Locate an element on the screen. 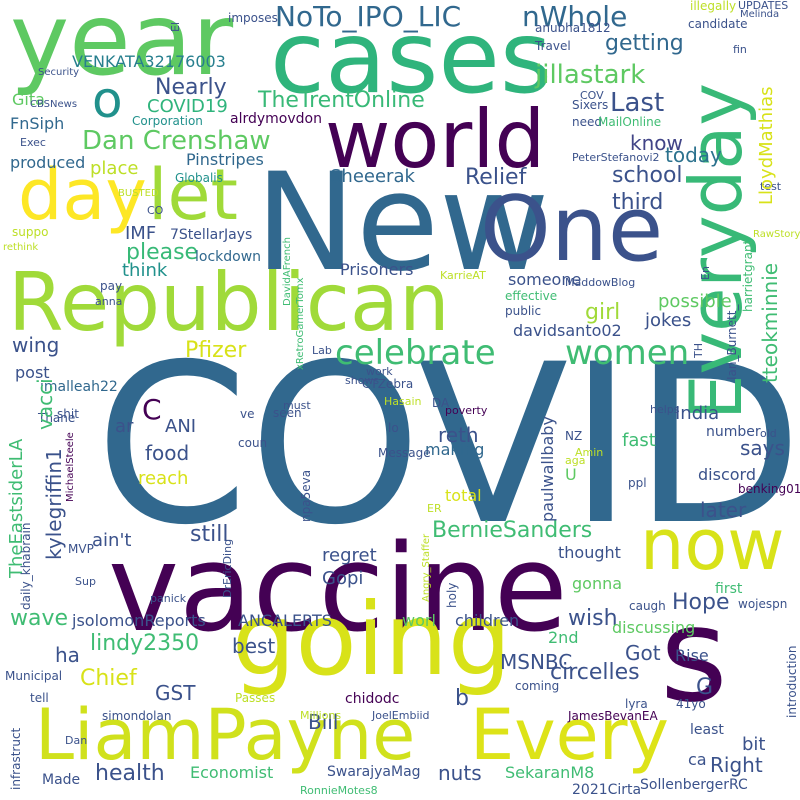  word: vaccine is located at coordinates (338, 589).